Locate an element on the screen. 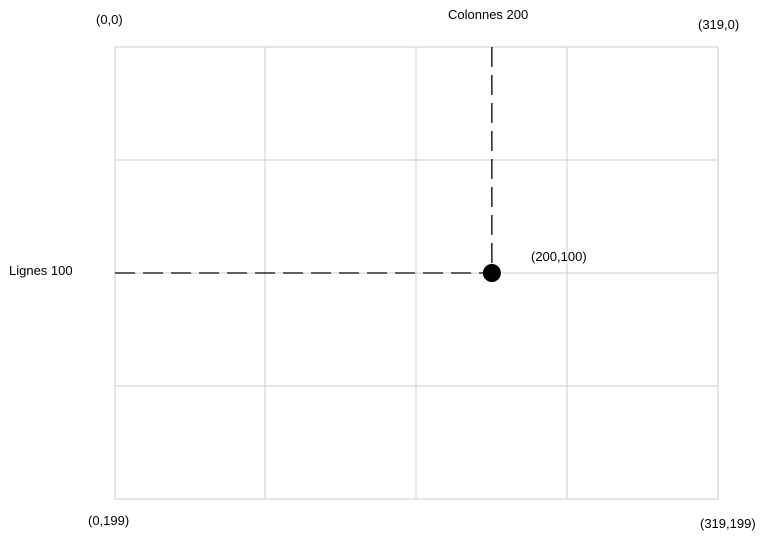  column-guide-label: Colonnes 200 is located at coordinates (488, 14).